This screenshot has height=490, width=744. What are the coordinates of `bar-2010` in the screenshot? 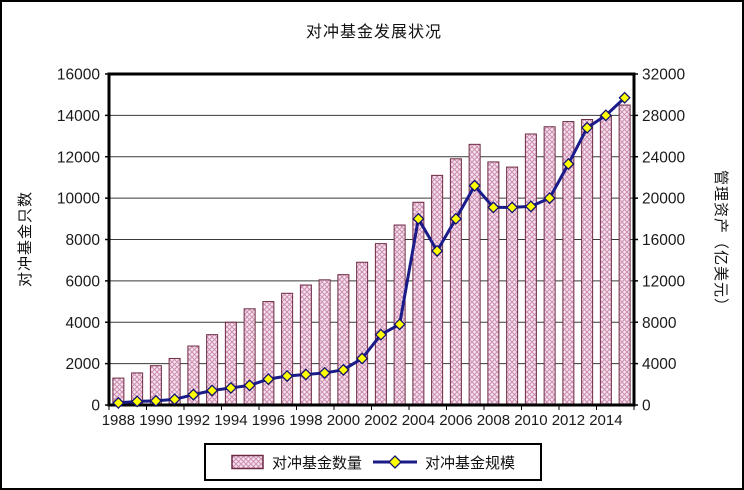 It's located at (530, 269).